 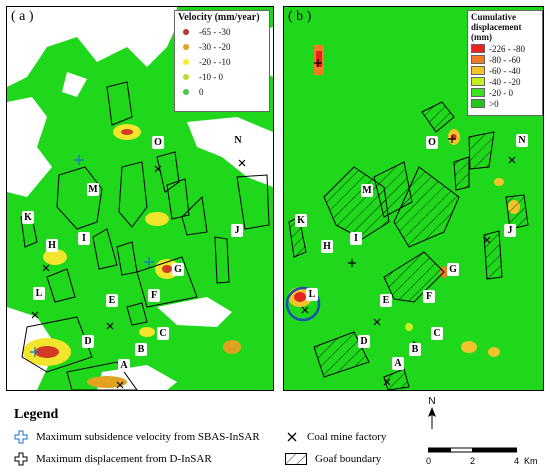 I want to click on site-label-a-f: F, so click(x=154, y=295).